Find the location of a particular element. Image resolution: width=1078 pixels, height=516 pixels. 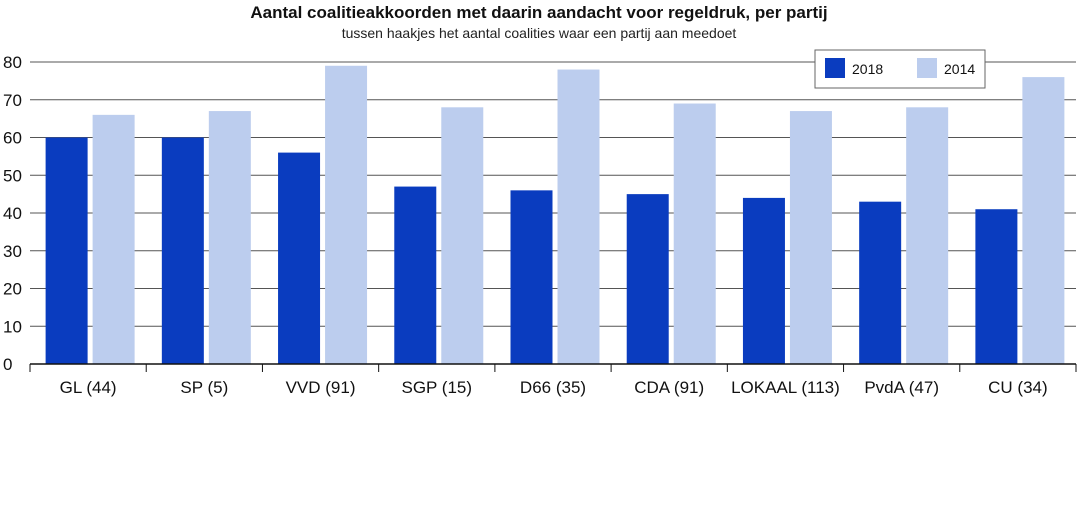

y-tick-label: 0 is located at coordinates (7, 364).